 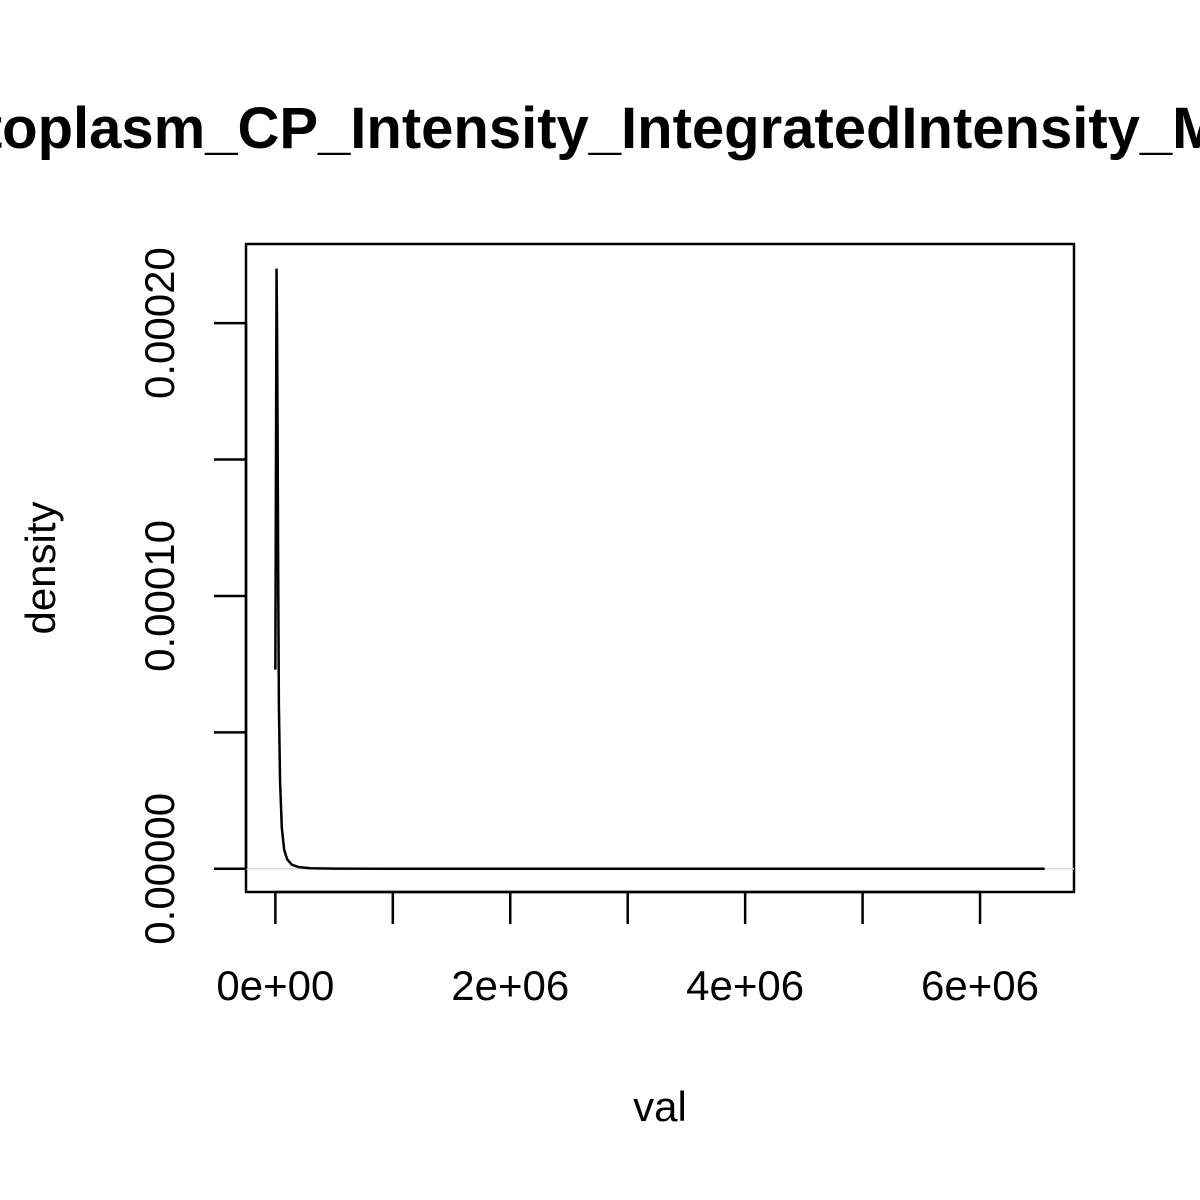 What do you see at coordinates (159, 323) in the screenshot?
I see `y-tick-label: 0.00020` at bounding box center [159, 323].